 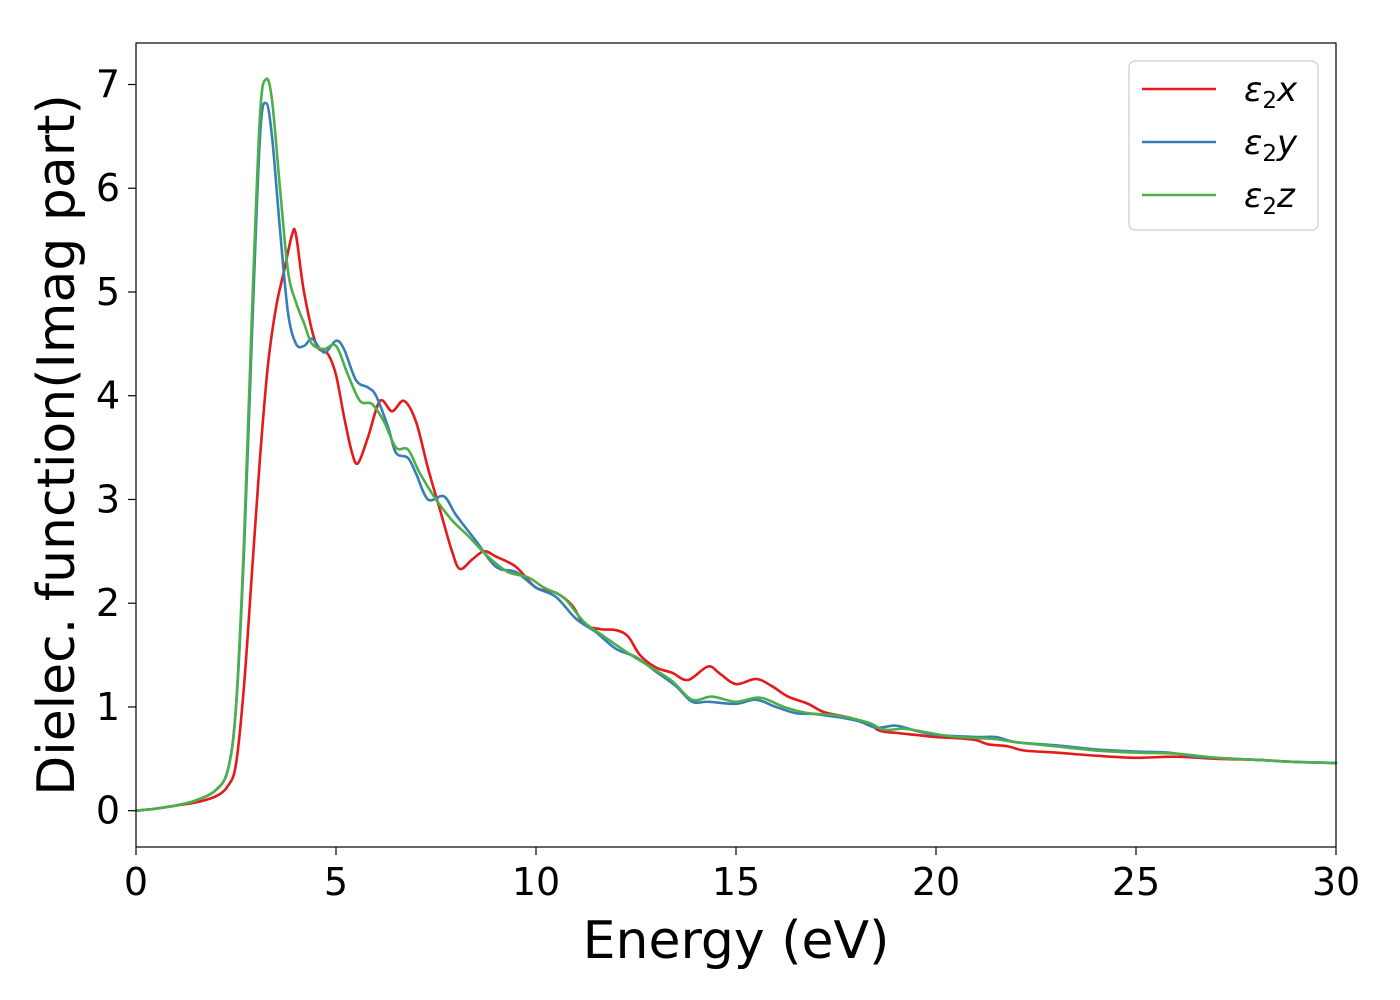 What do you see at coordinates (1271, 92) in the screenshot?
I see `legend-label-eps2x: ε2x` at bounding box center [1271, 92].